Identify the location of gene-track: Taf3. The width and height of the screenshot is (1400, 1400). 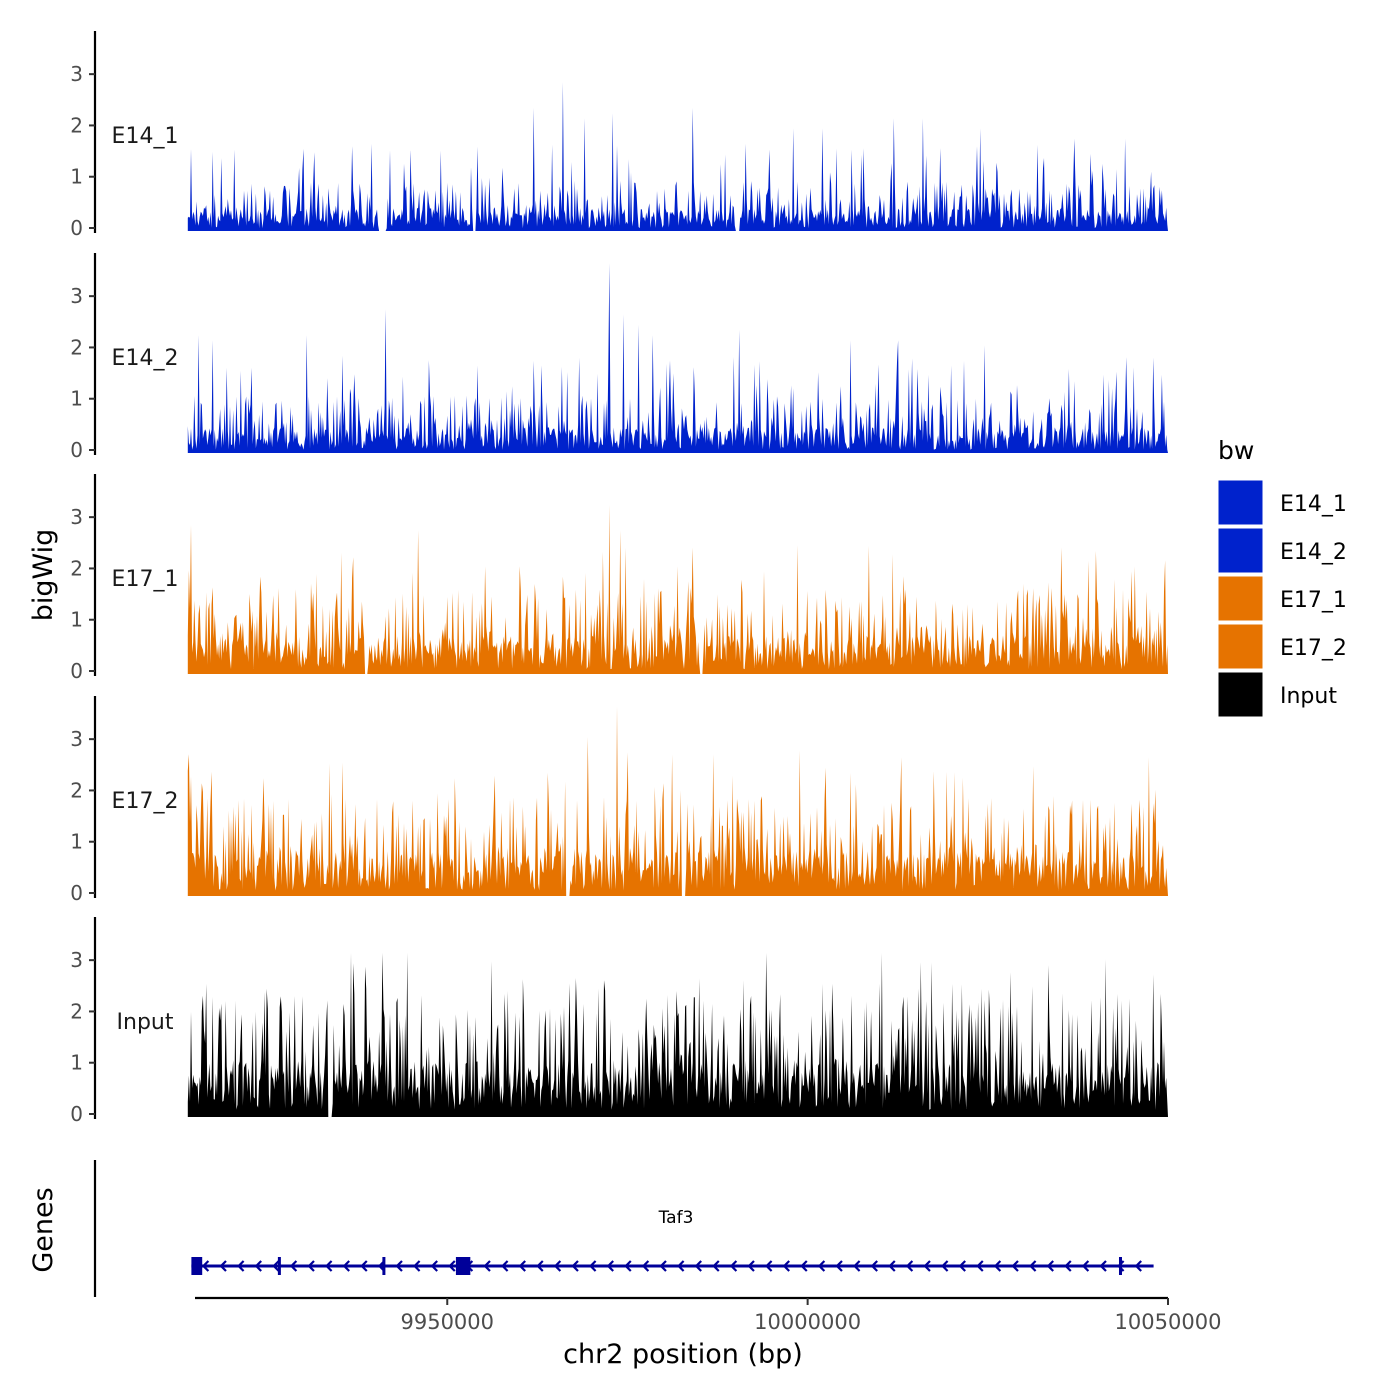
(623, 1228).